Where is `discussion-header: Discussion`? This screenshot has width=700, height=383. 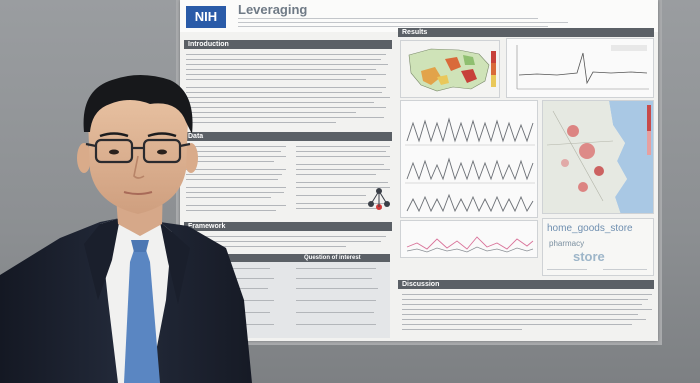 discussion-header: Discussion is located at coordinates (526, 284).